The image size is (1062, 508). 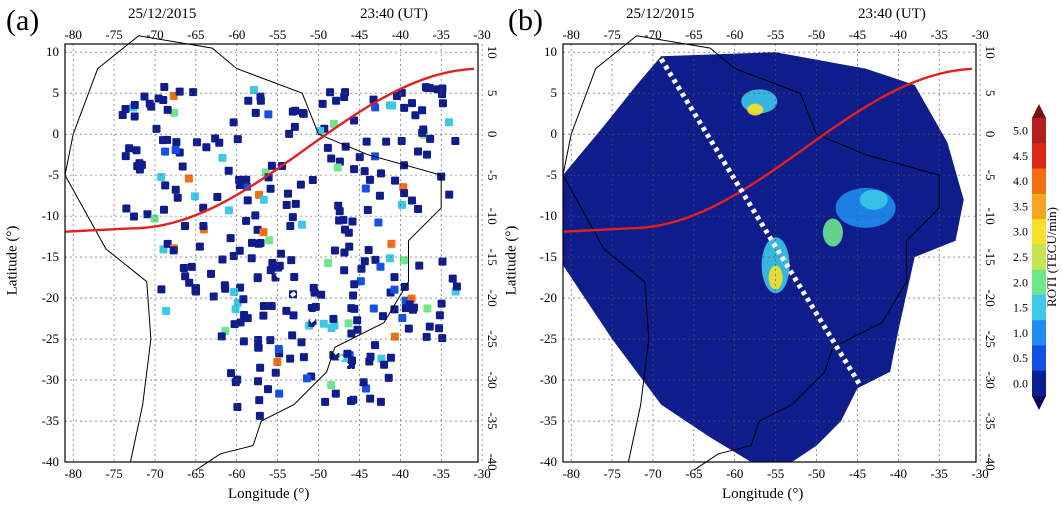 What do you see at coordinates (23, 20) in the screenshot?
I see `panel-a-label: (a)` at bounding box center [23, 20].